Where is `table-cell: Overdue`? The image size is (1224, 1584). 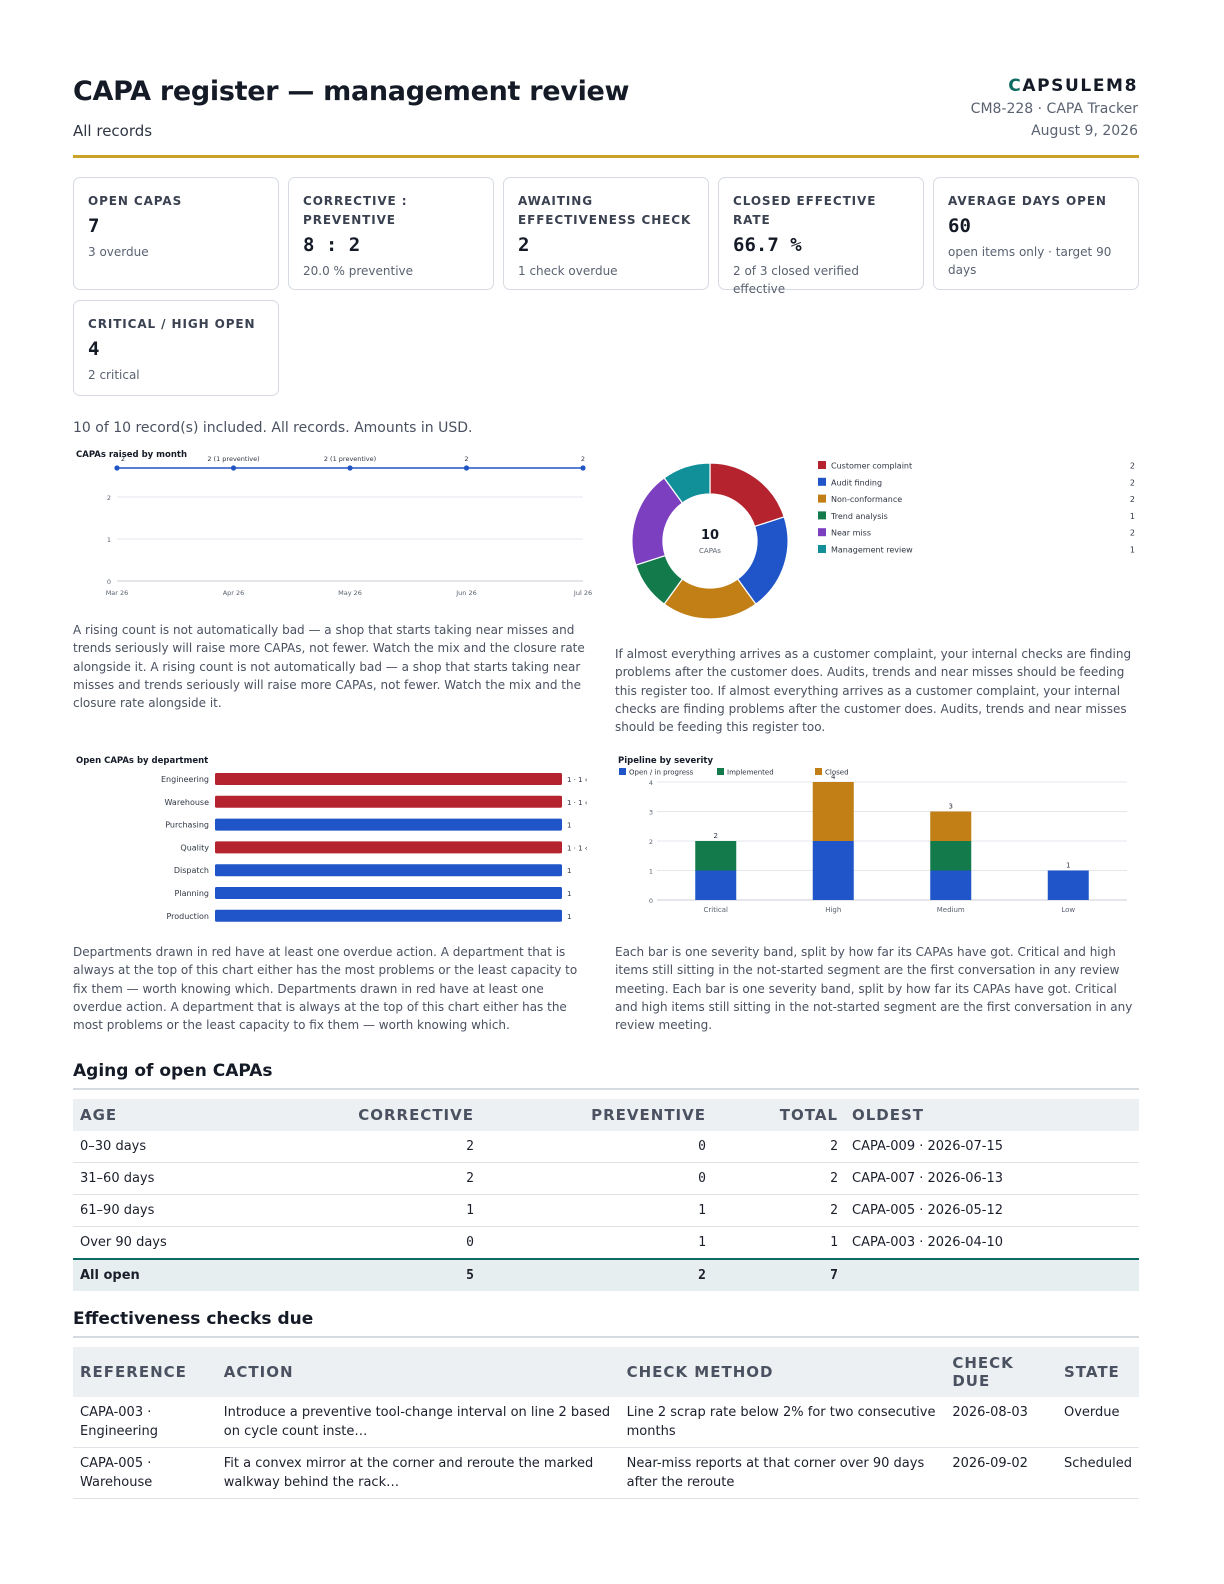
table-cell: Overdue is located at coordinates (1098, 1422).